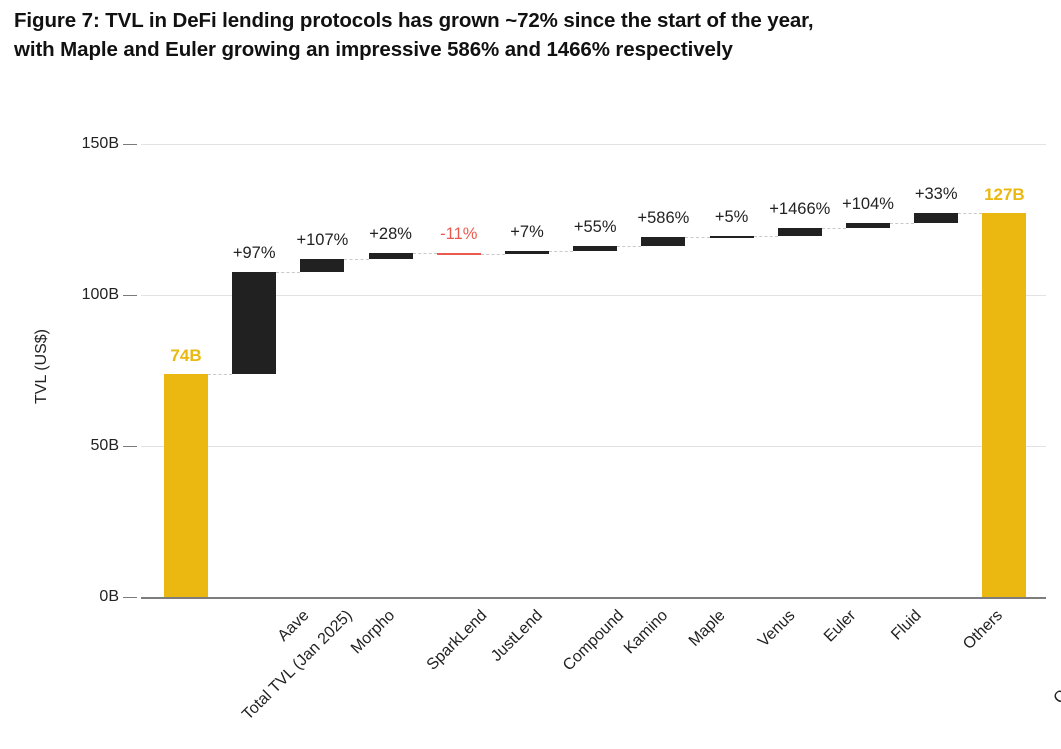 The image size is (1061, 749). What do you see at coordinates (868, 225) in the screenshot?
I see `bar-fluid` at bounding box center [868, 225].